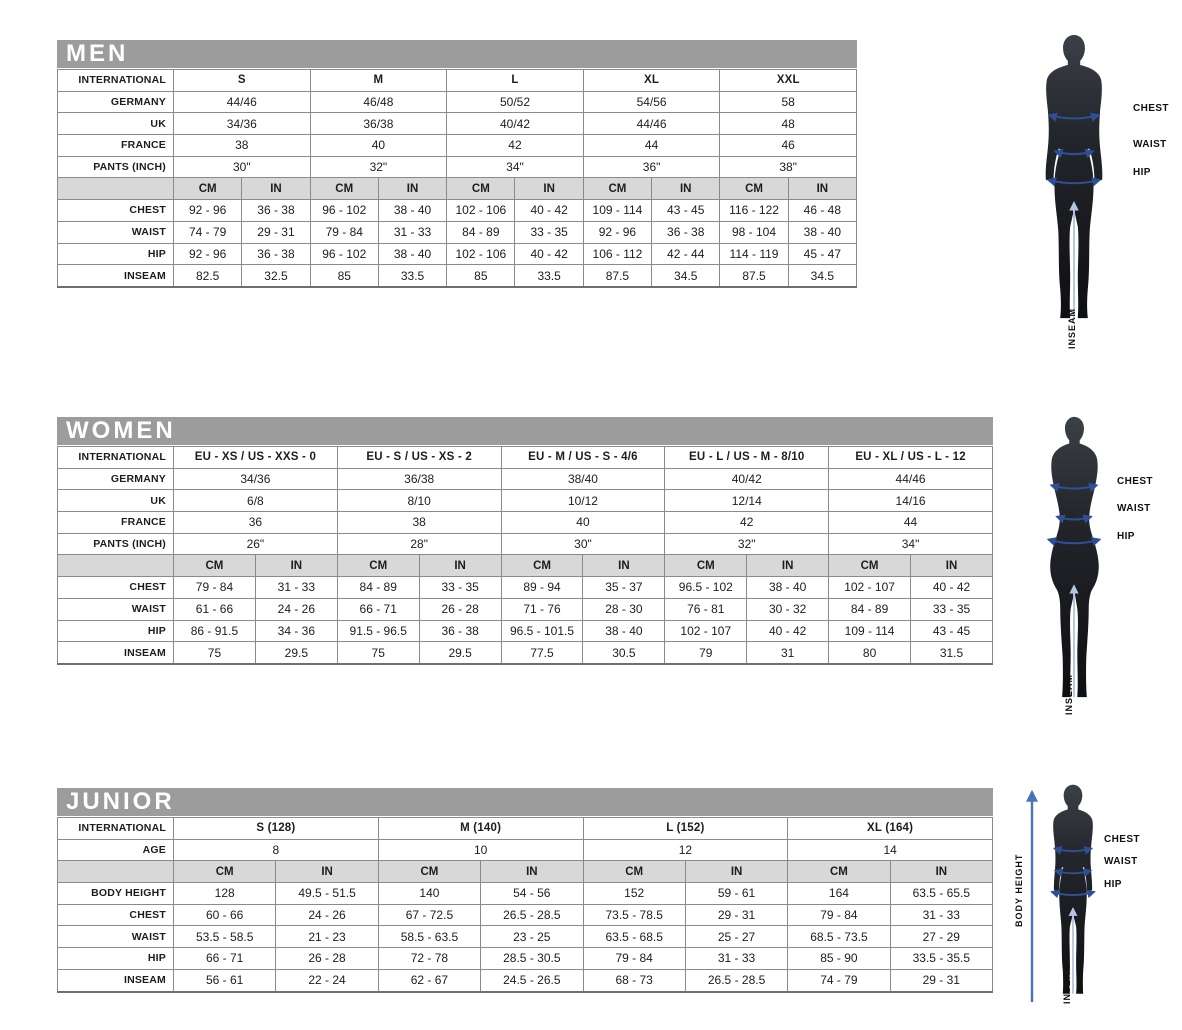 The height and width of the screenshot is (1030, 1182). What do you see at coordinates (419, 457) in the screenshot?
I see `size-value-cell: EU - S / US - XS - 2` at bounding box center [419, 457].